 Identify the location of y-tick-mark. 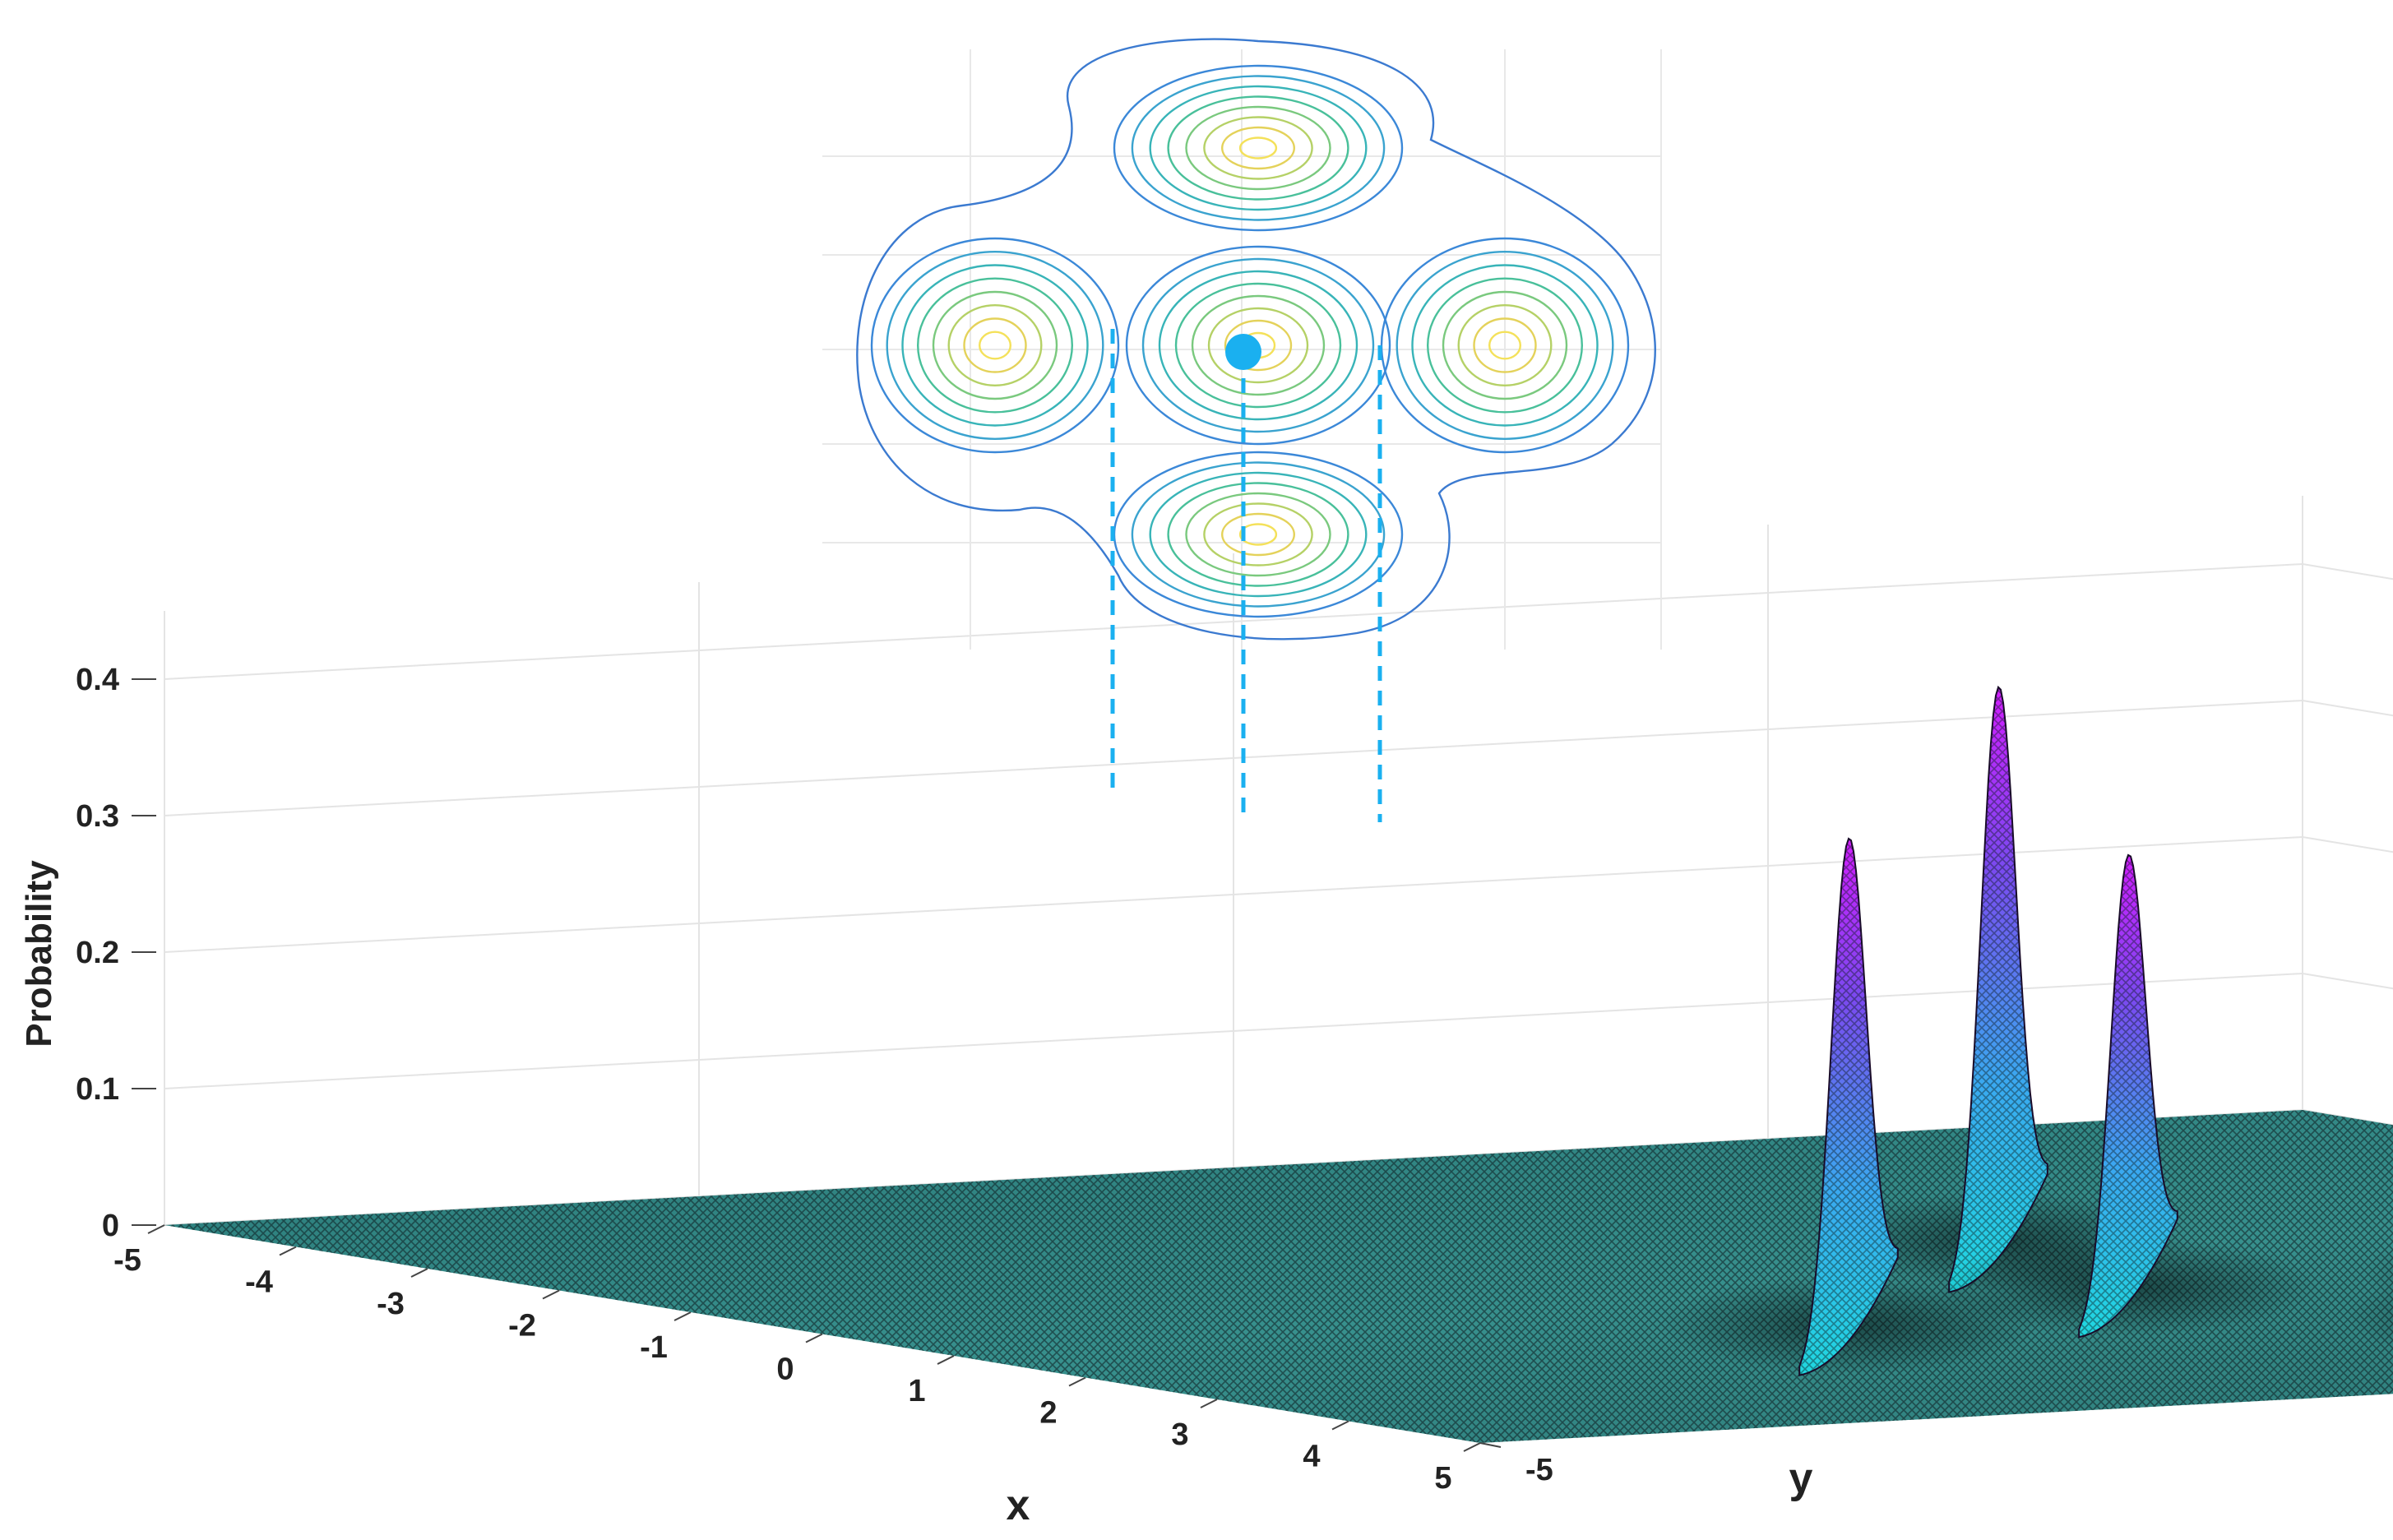
(1490, 1445).